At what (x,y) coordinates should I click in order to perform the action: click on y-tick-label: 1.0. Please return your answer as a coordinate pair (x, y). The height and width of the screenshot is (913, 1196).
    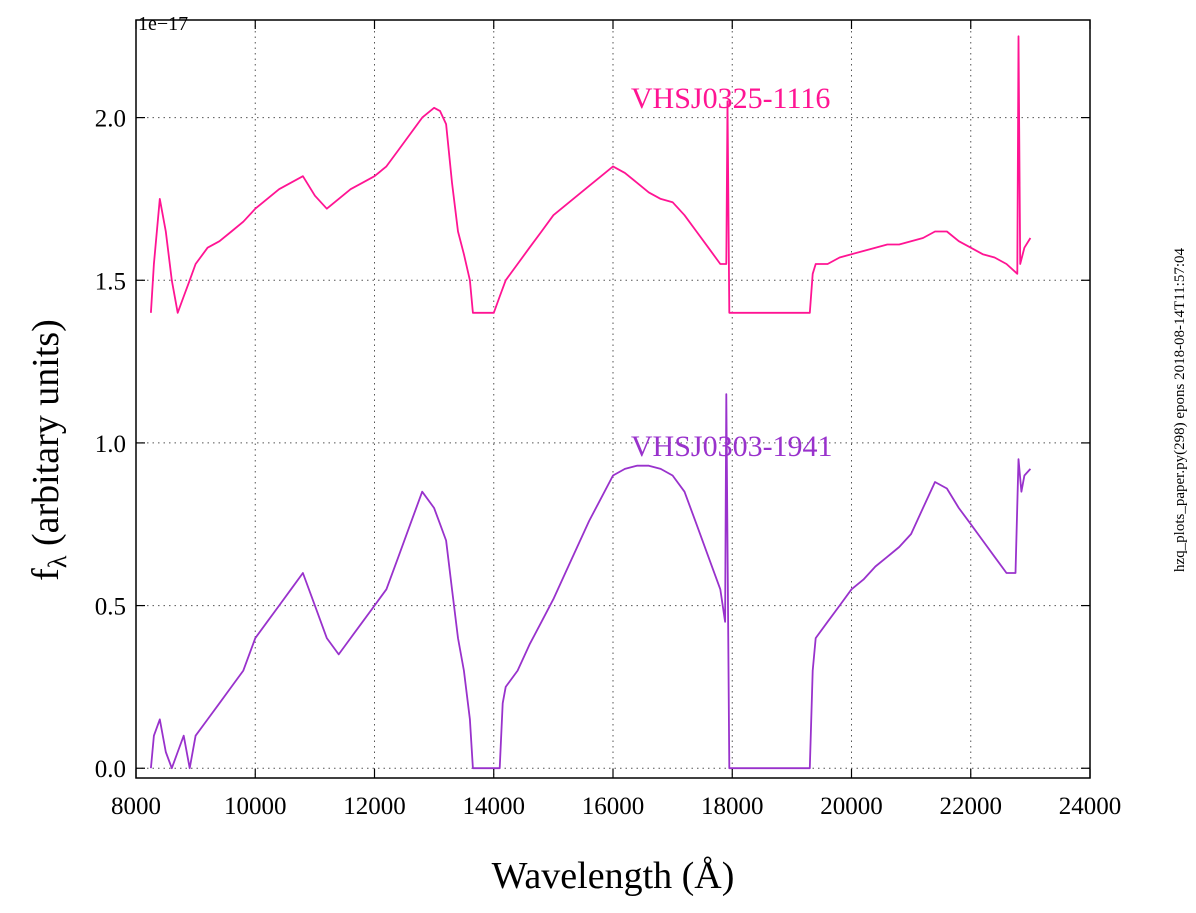
    Looking at the image, I should click on (110, 444).